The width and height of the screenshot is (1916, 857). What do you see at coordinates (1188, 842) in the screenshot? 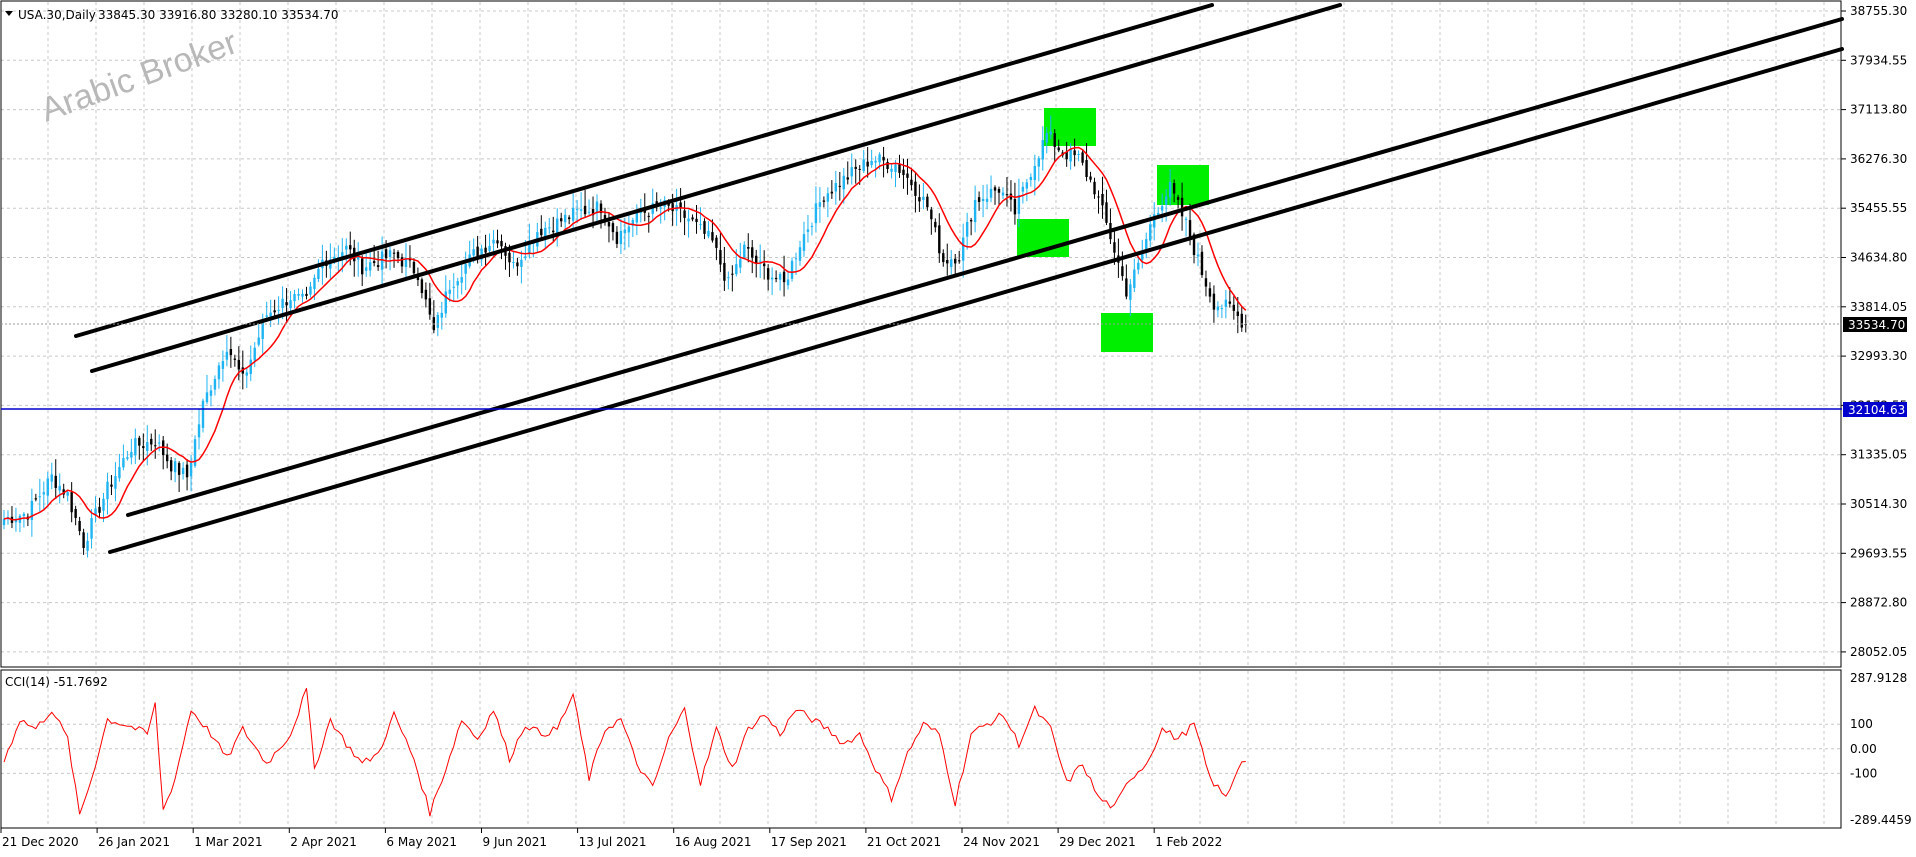
I see `time-tick-label: 1 Feb 2022` at bounding box center [1188, 842].